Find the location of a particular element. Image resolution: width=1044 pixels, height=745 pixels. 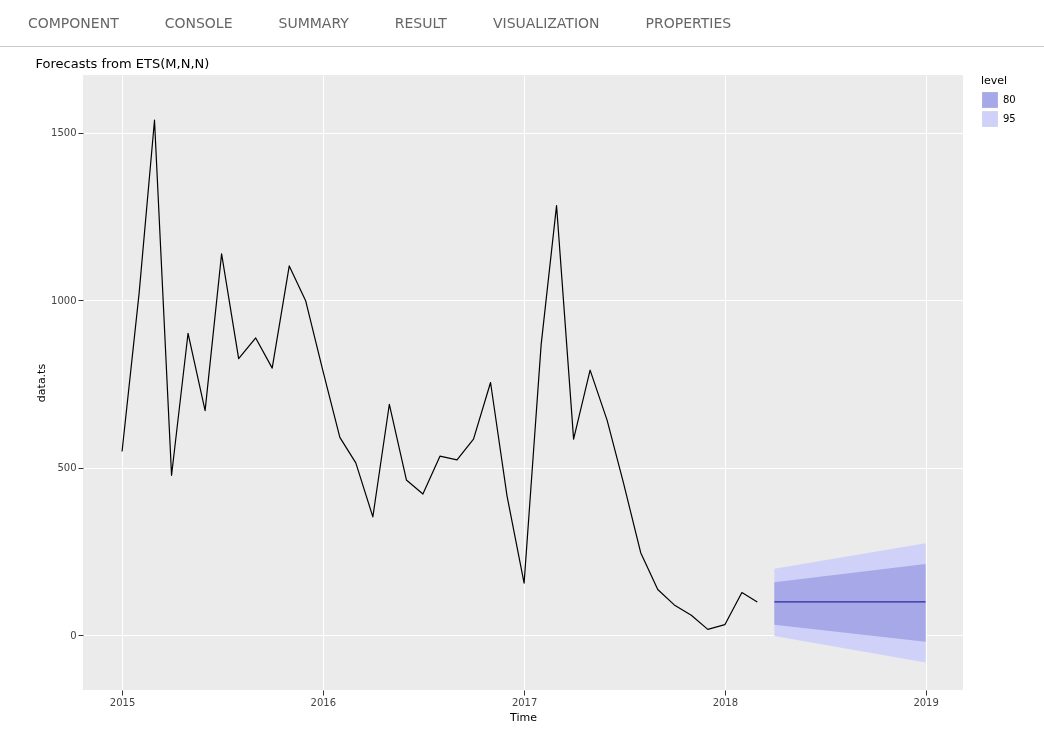

legend-label: 80 is located at coordinates (1009, 99).